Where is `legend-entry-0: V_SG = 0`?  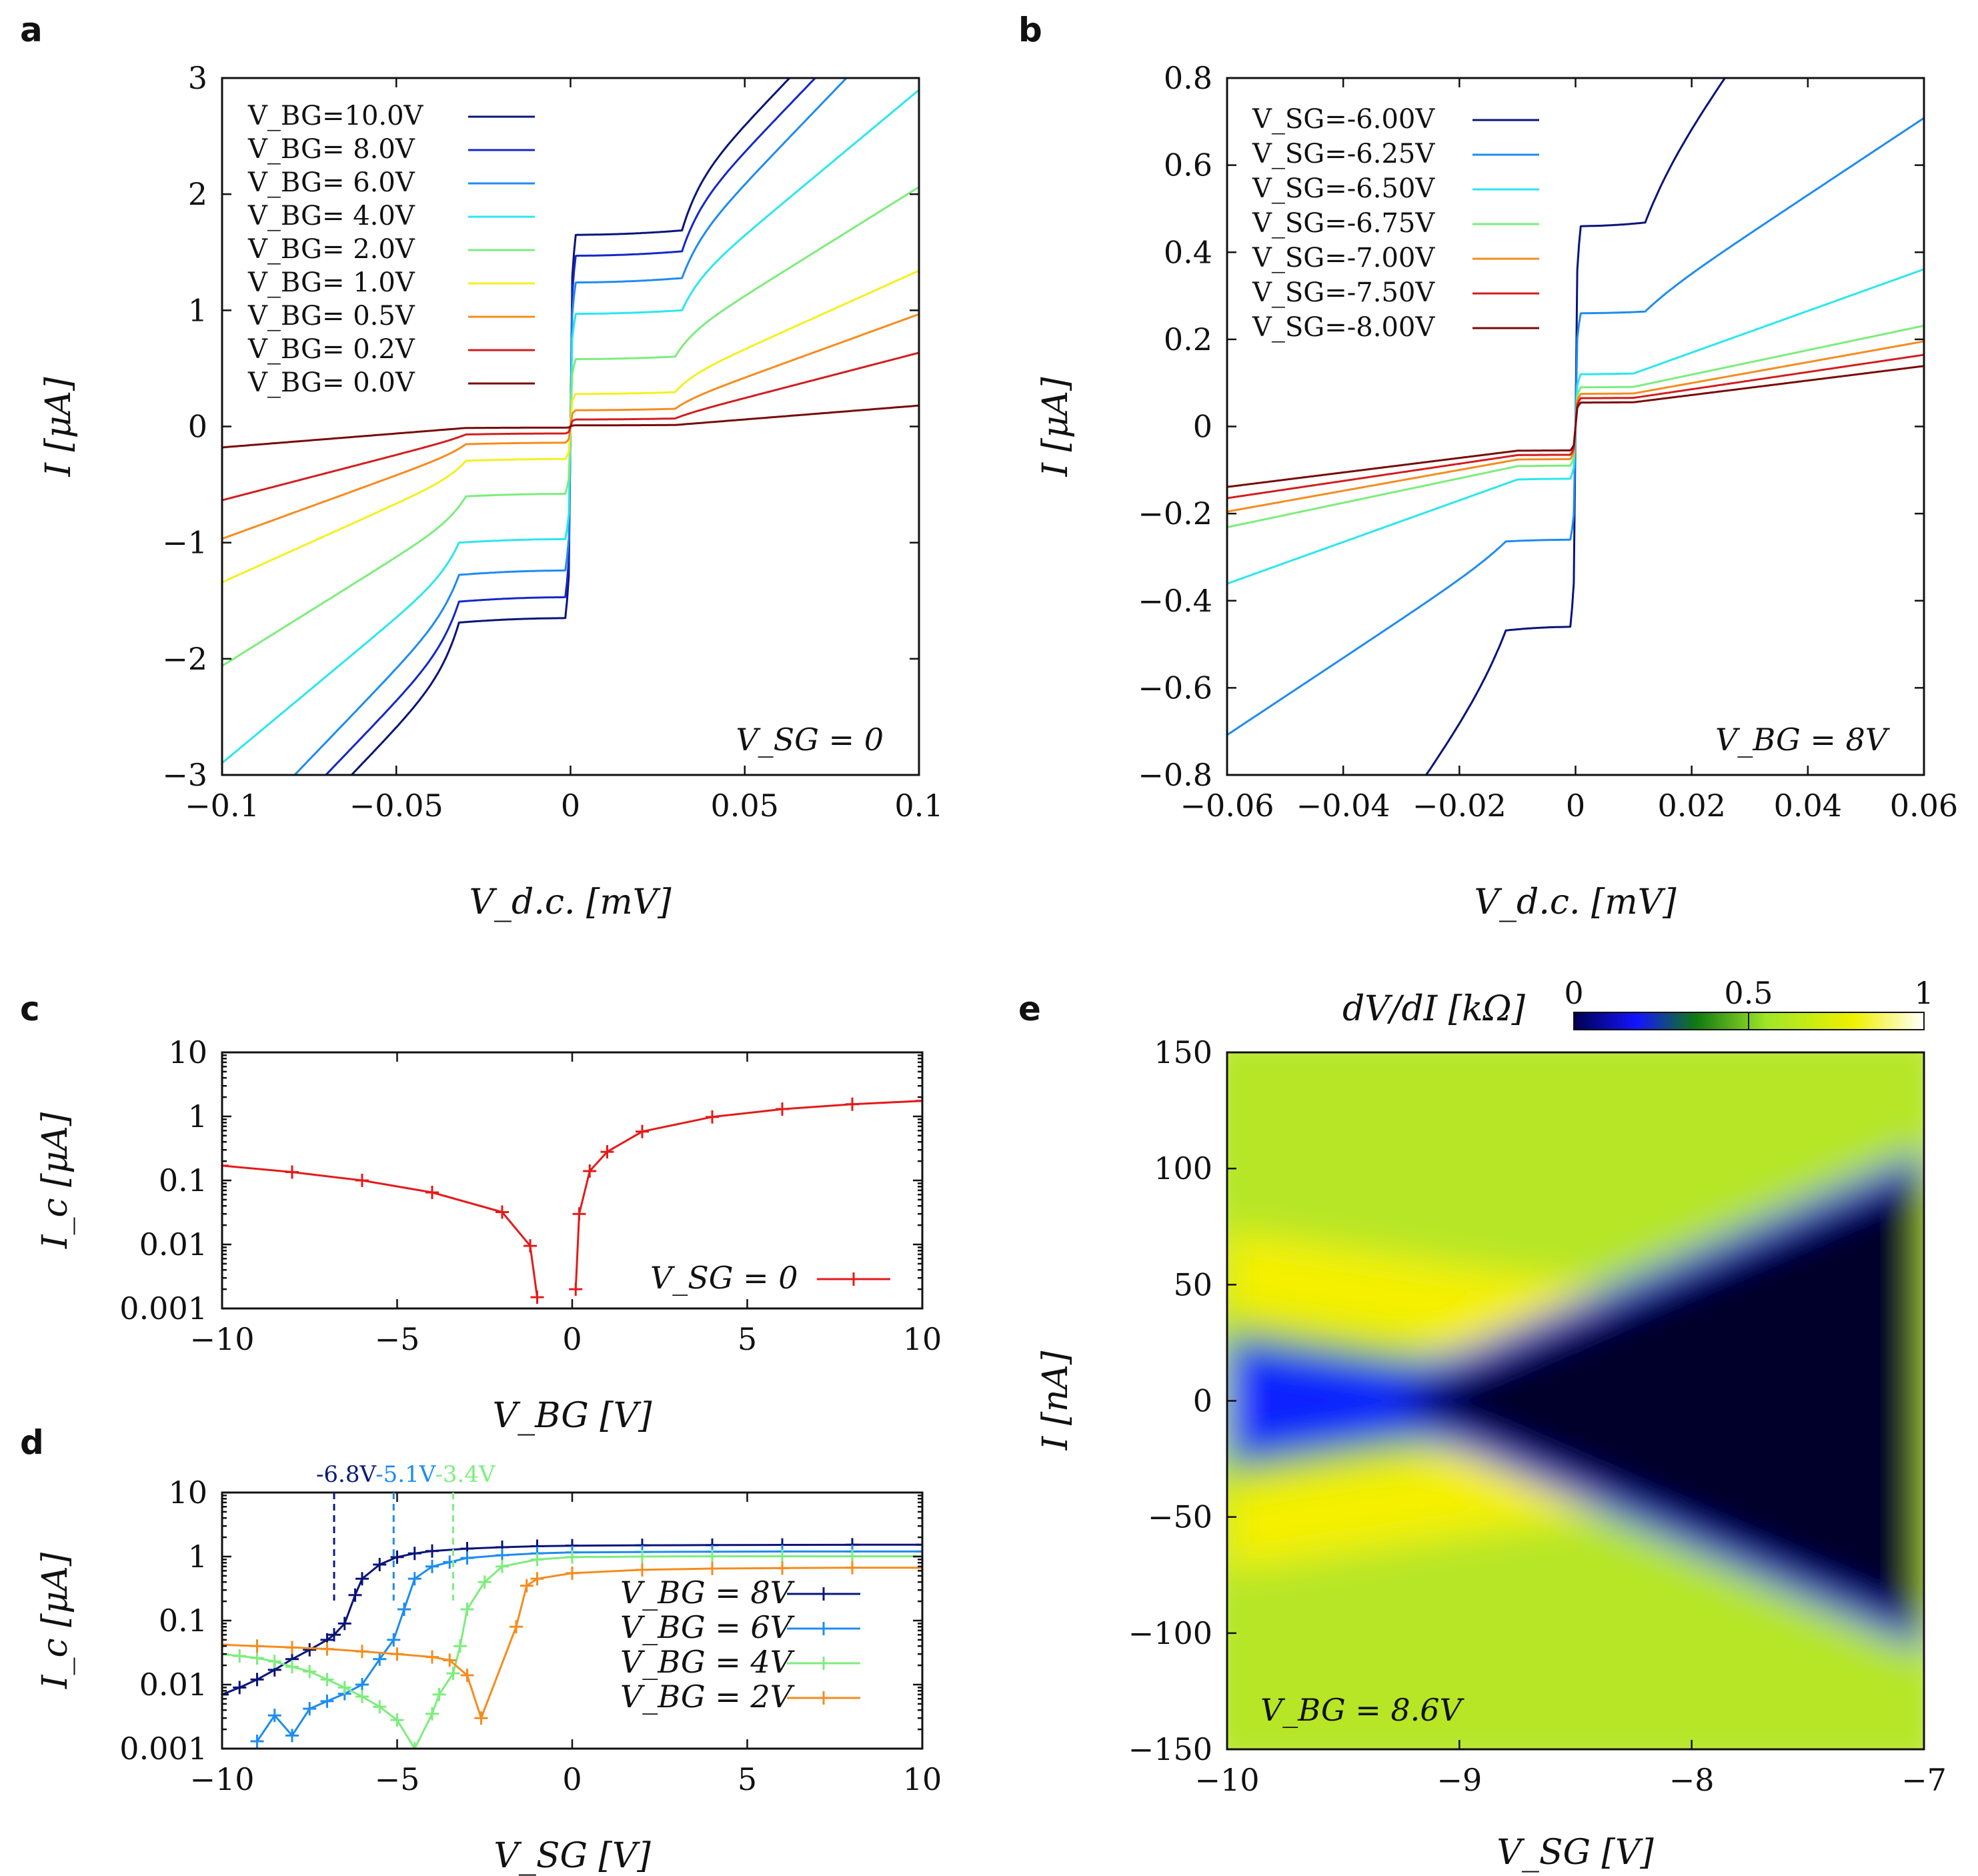 legend-entry-0: V_SG = 0 is located at coordinates (724, 1278).